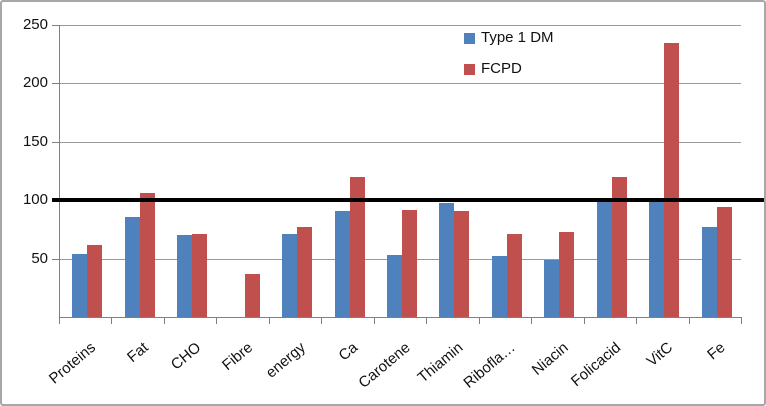  Describe the element at coordinates (517, 37) in the screenshot. I see `legend-label-type-1-dm: Type 1 DM` at that location.